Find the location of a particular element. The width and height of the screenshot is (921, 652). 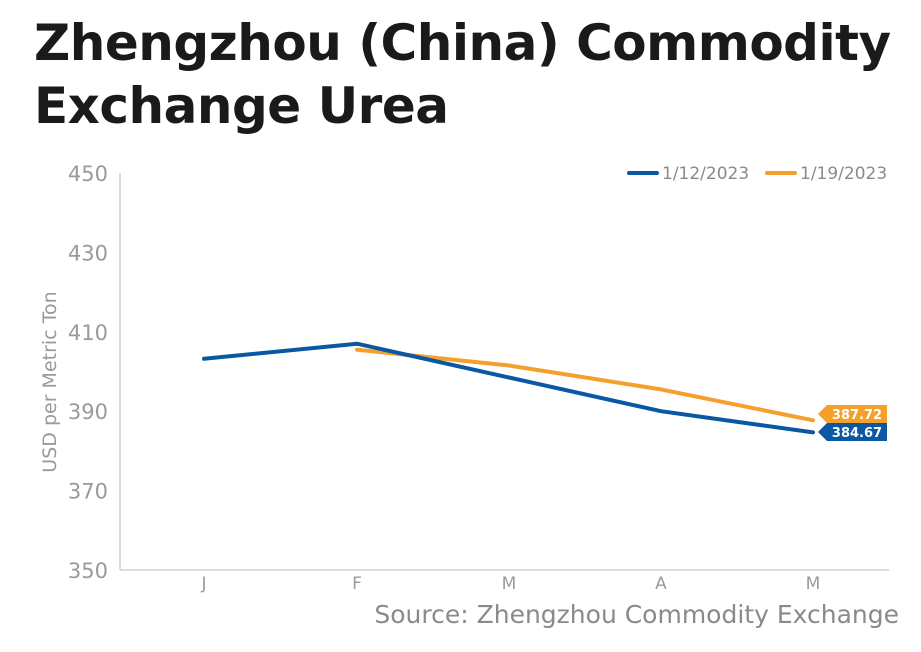

y-tick-label: 410 is located at coordinates (88, 333).